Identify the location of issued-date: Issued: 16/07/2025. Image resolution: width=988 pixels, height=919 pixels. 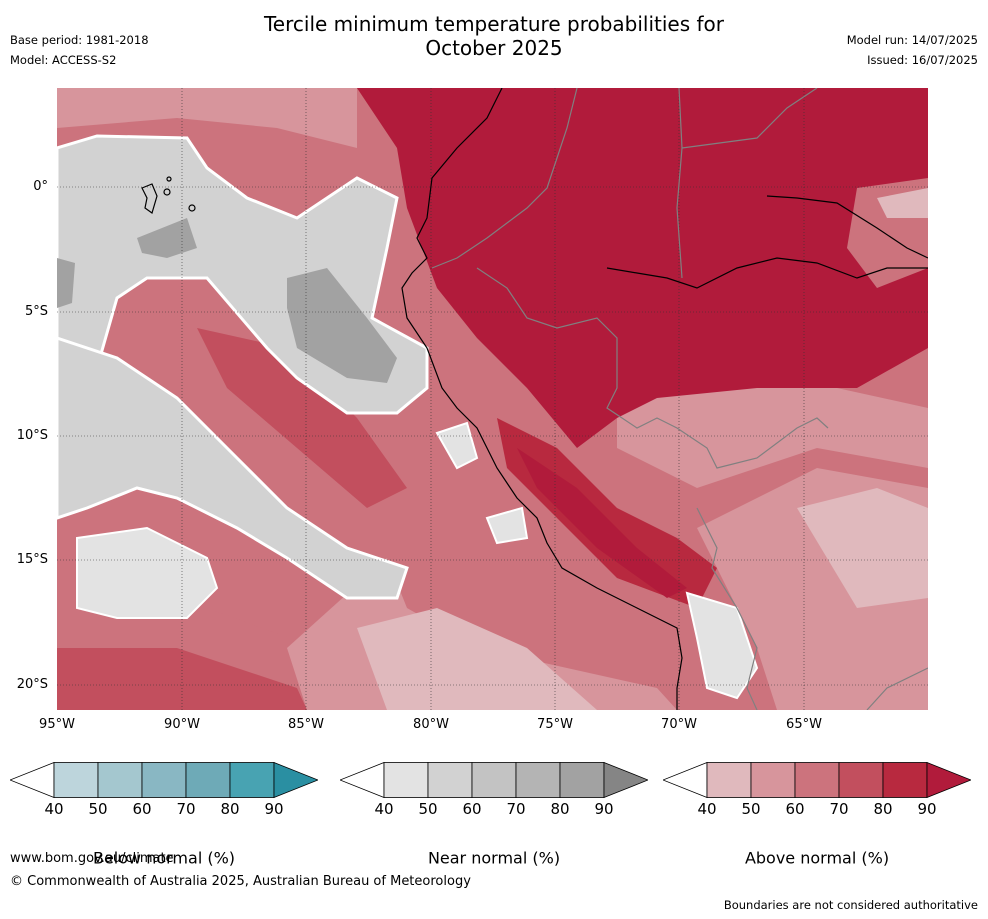
(922, 60).